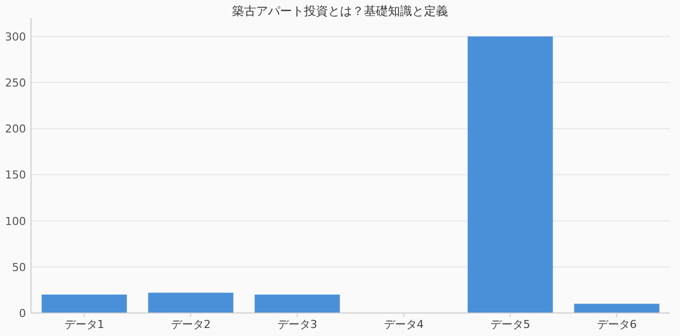 The image size is (680, 336). I want to click on y-tick-label: 200, so click(15, 129).